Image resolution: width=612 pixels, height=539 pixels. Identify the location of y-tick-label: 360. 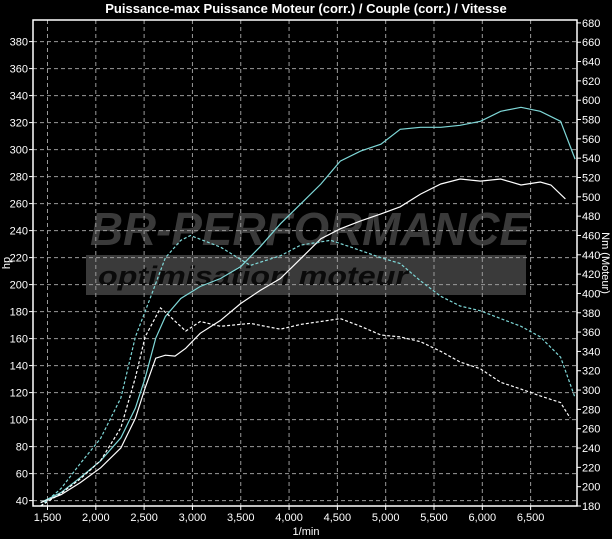
(19, 70).